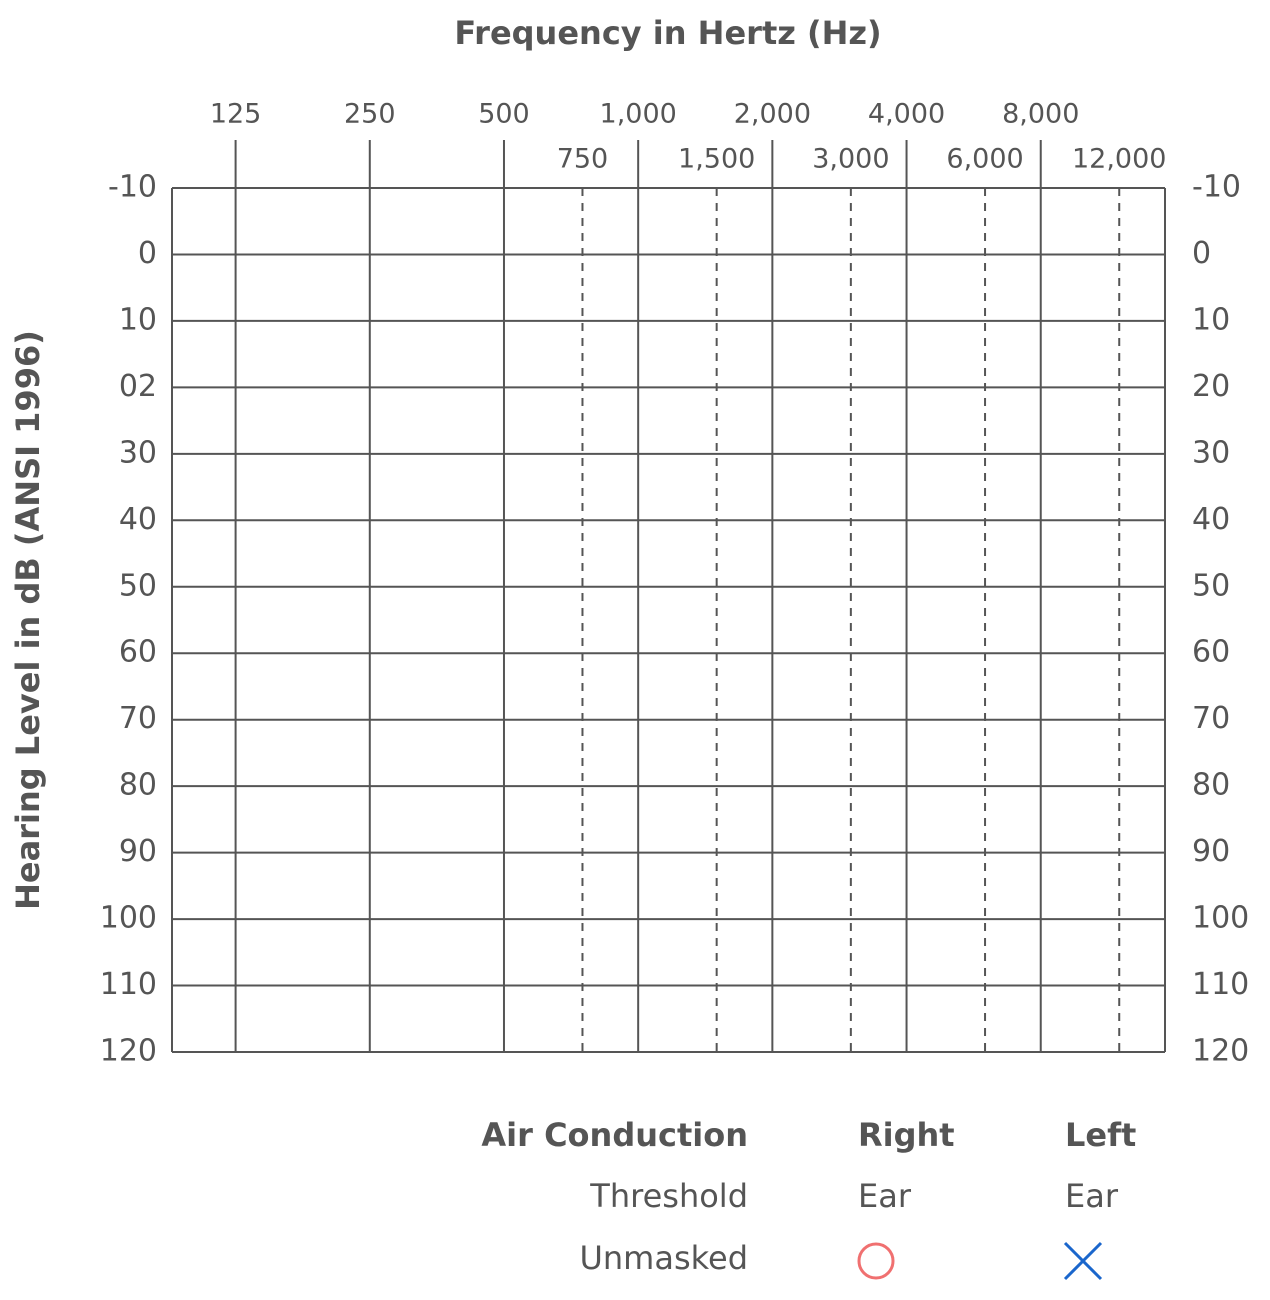  Describe the element at coordinates (370, 114) in the screenshot. I see `x-tick-label: 250` at that location.